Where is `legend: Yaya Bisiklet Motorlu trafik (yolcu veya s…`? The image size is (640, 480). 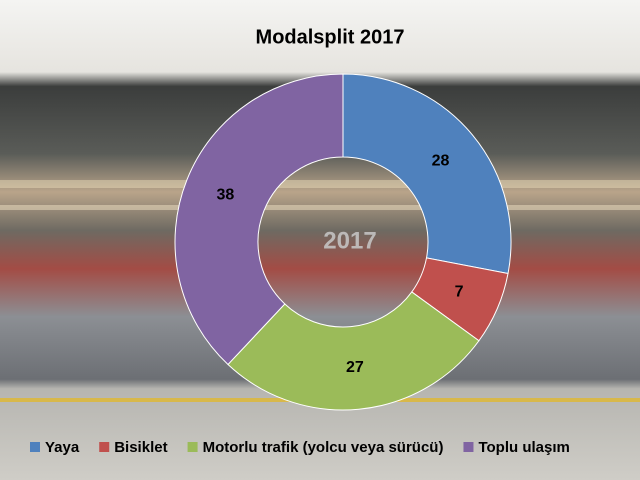
legend: Yaya Bisiklet Motorlu trafik (yolcu veya s… is located at coordinates (300, 447).